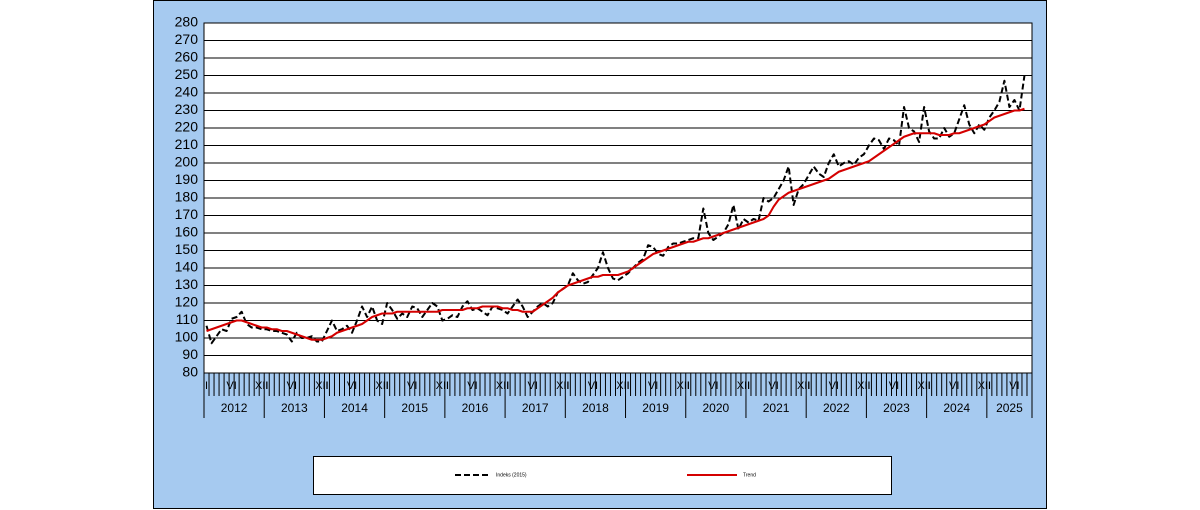 The width and height of the screenshot is (1200, 510). Describe the element at coordinates (187, 319) in the screenshot. I see `y-tick-label: 110` at that location.